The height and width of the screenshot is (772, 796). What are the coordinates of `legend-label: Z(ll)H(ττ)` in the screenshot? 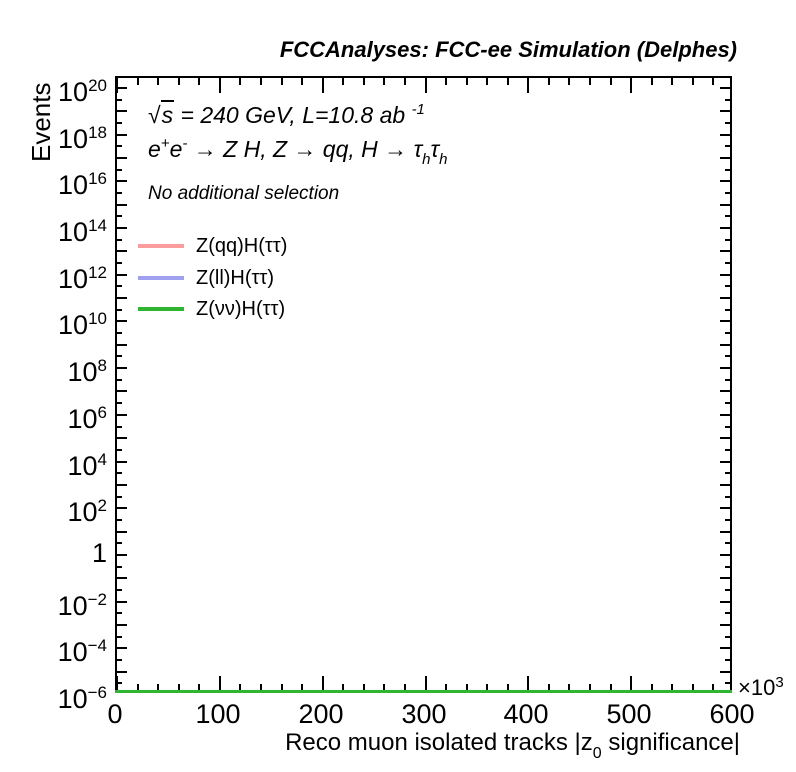 It's located at (235, 278).